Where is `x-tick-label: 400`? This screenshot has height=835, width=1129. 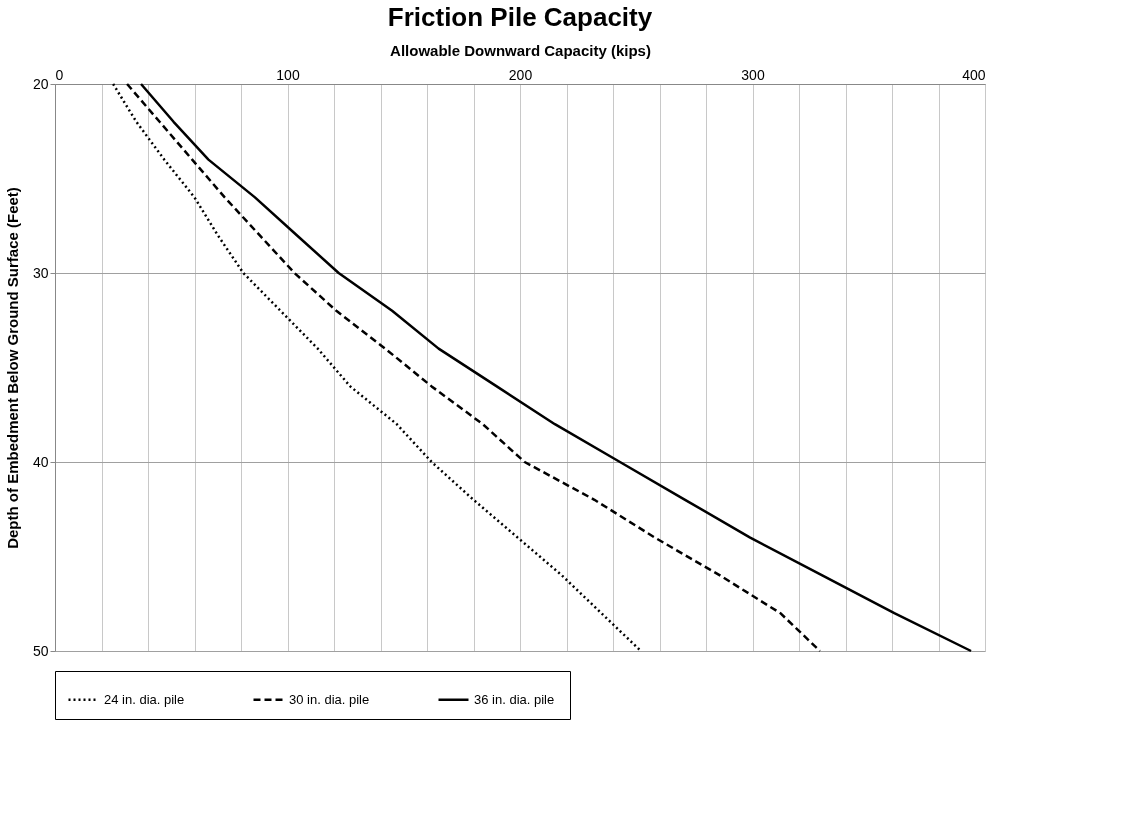 x-tick-label: 400 is located at coordinates (974, 74).